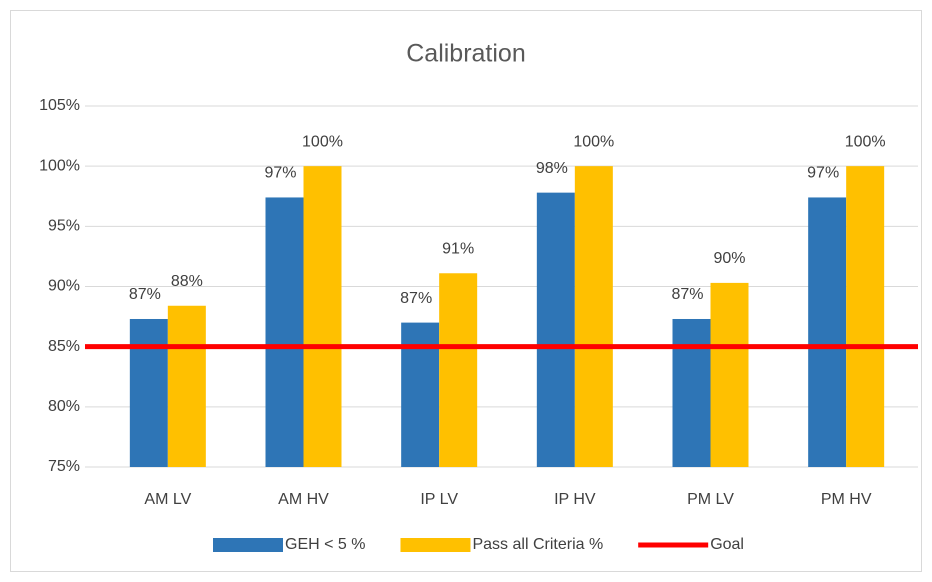 The width and height of the screenshot is (932, 582). I want to click on legend-label: Goal, so click(727, 544).